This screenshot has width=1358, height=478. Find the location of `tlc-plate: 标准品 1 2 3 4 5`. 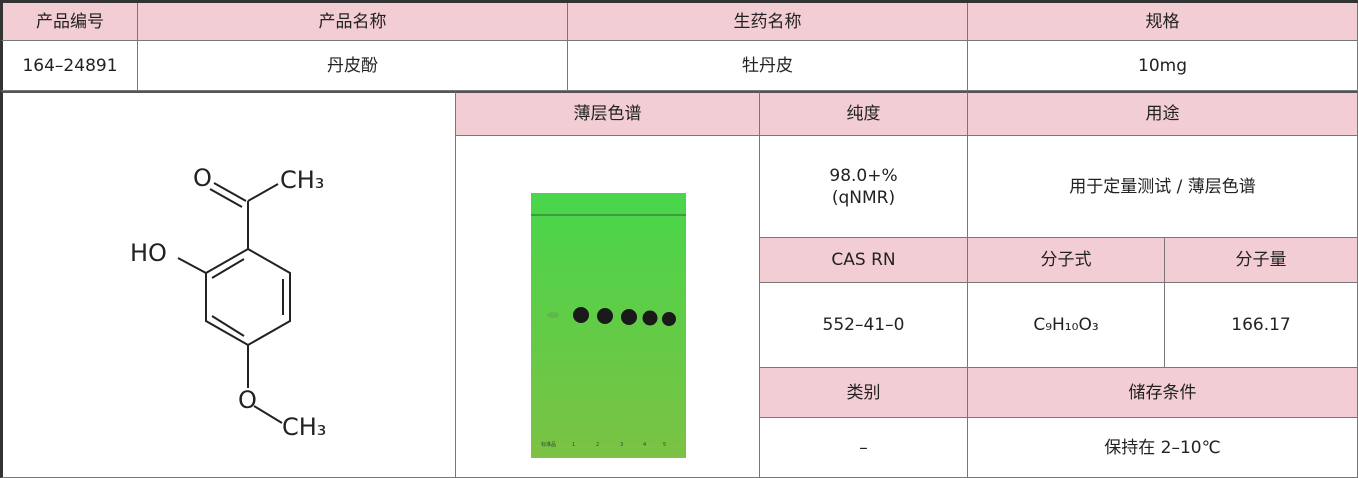

tlc-plate: 标准品 1 2 3 4 5 is located at coordinates (608, 325).